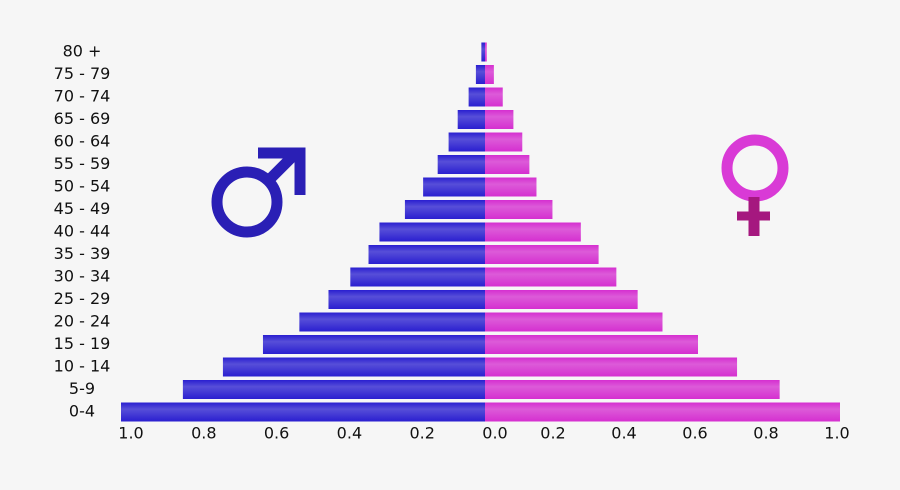 The width and height of the screenshot is (900, 490). Describe the element at coordinates (82, 388) in the screenshot. I see `y-tick-label: 5-9` at that location.